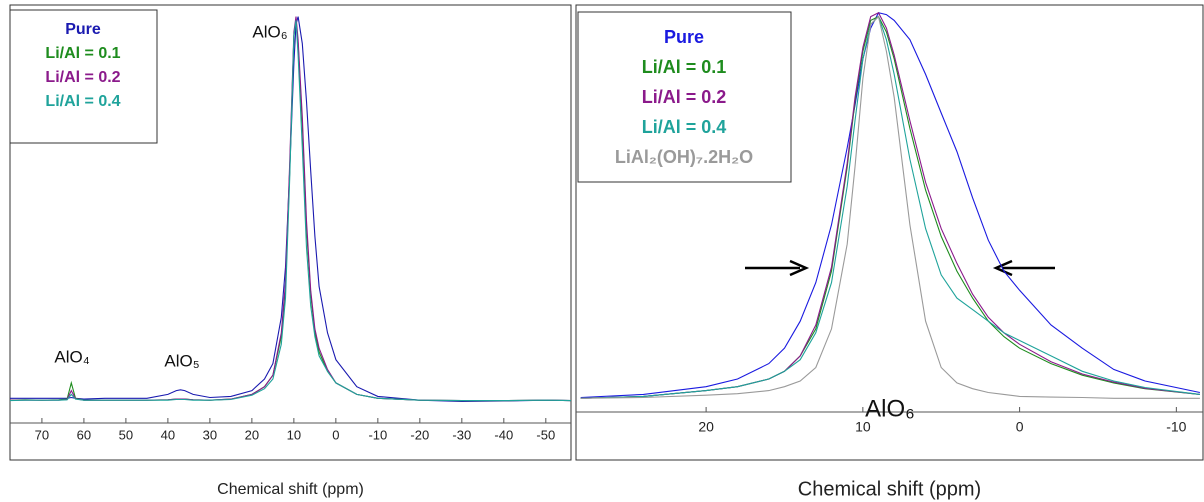  Describe the element at coordinates (168, 434) in the screenshot. I see `x-tick-label: 40` at that location.